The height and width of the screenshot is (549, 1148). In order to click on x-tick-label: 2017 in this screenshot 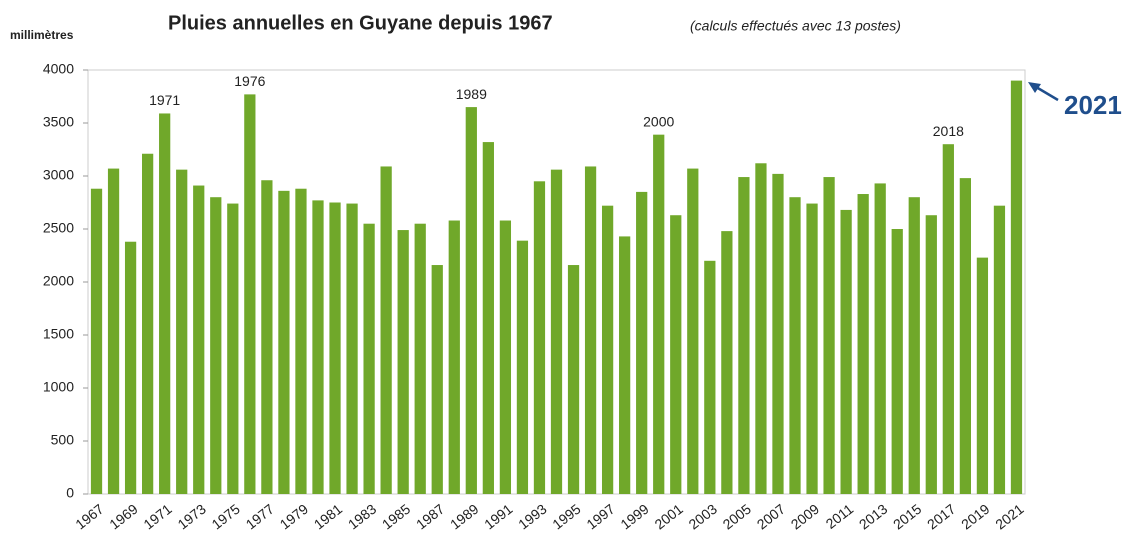, I will do `click(941, 517)`.